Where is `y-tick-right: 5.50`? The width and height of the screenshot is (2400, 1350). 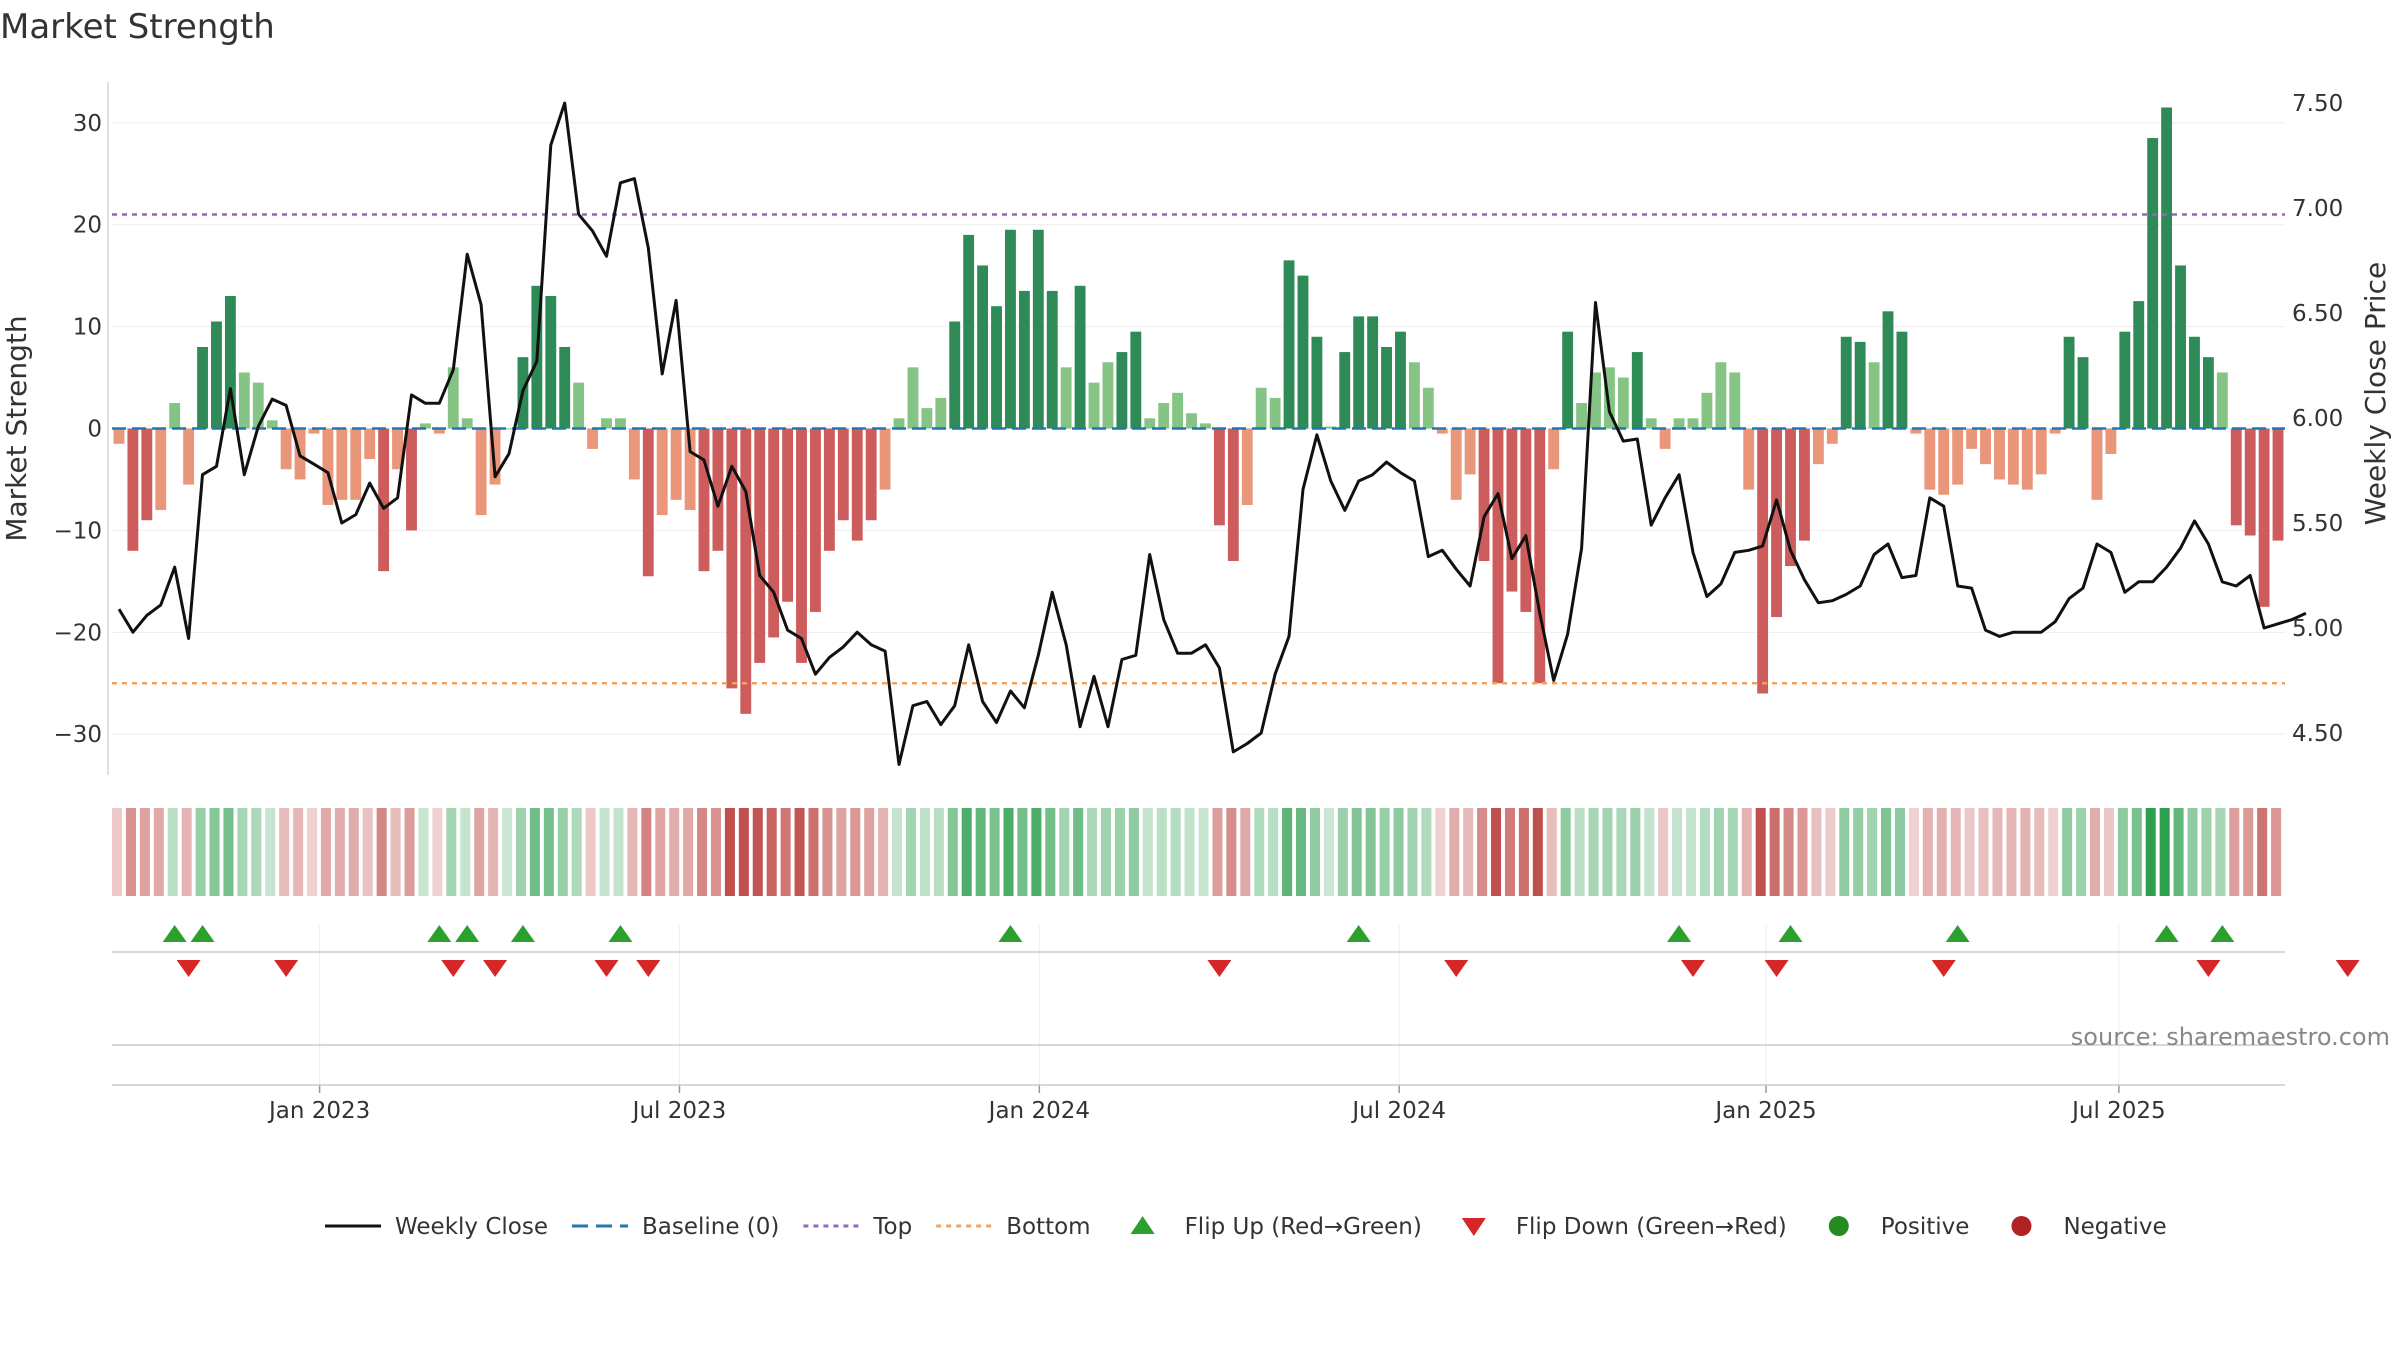
y-tick-right: 5.50 is located at coordinates (2317, 524).